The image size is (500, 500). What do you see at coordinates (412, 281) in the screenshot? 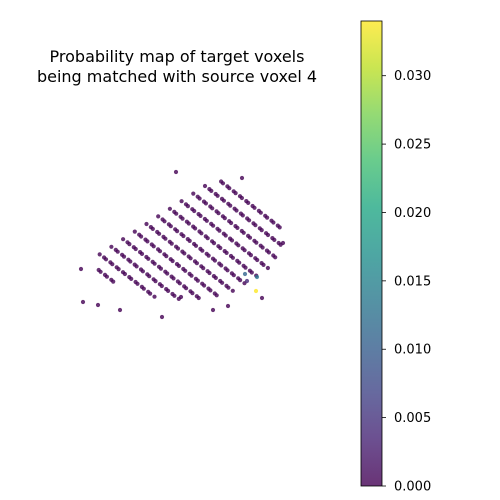
I see `colorbar-tick-label: 0.015` at bounding box center [412, 281].